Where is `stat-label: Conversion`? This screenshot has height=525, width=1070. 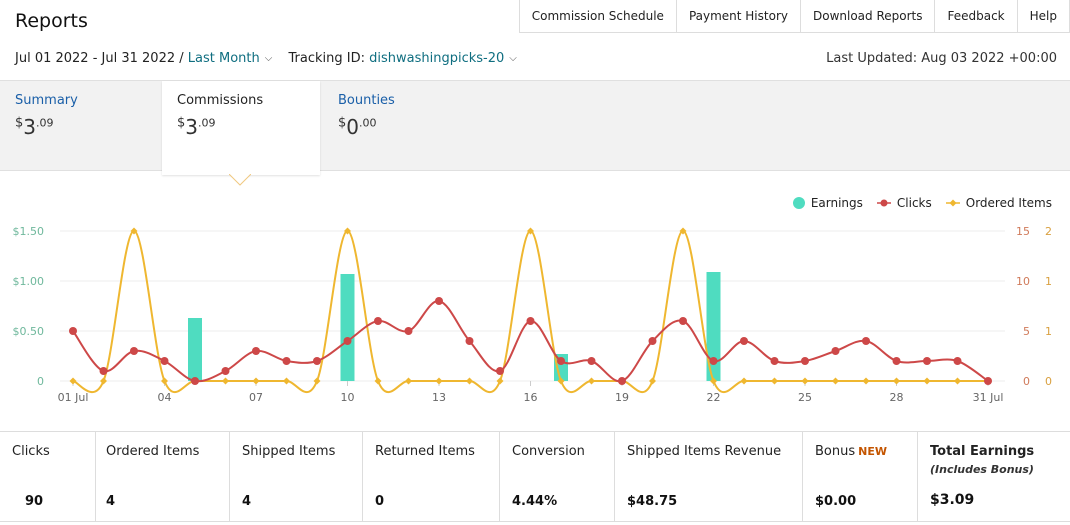
stat-label: Conversion is located at coordinates (548, 451).